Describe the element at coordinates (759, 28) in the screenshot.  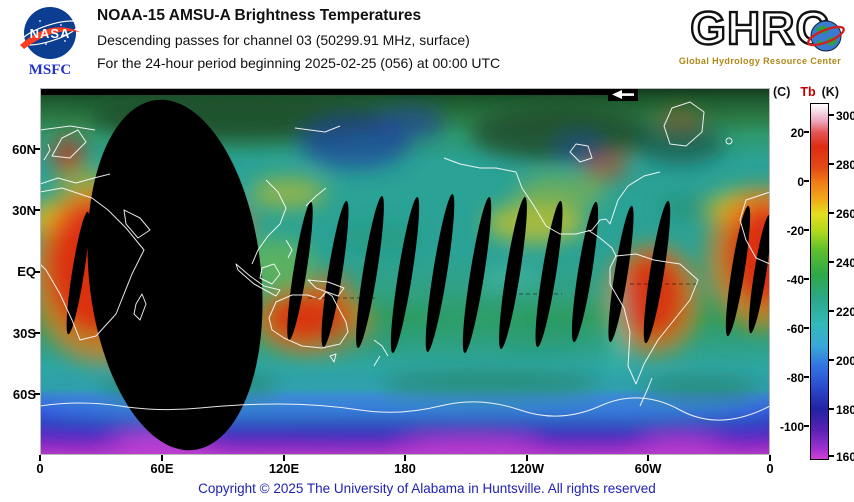
I see `ghrc-wordmark: GHRC` at that location.